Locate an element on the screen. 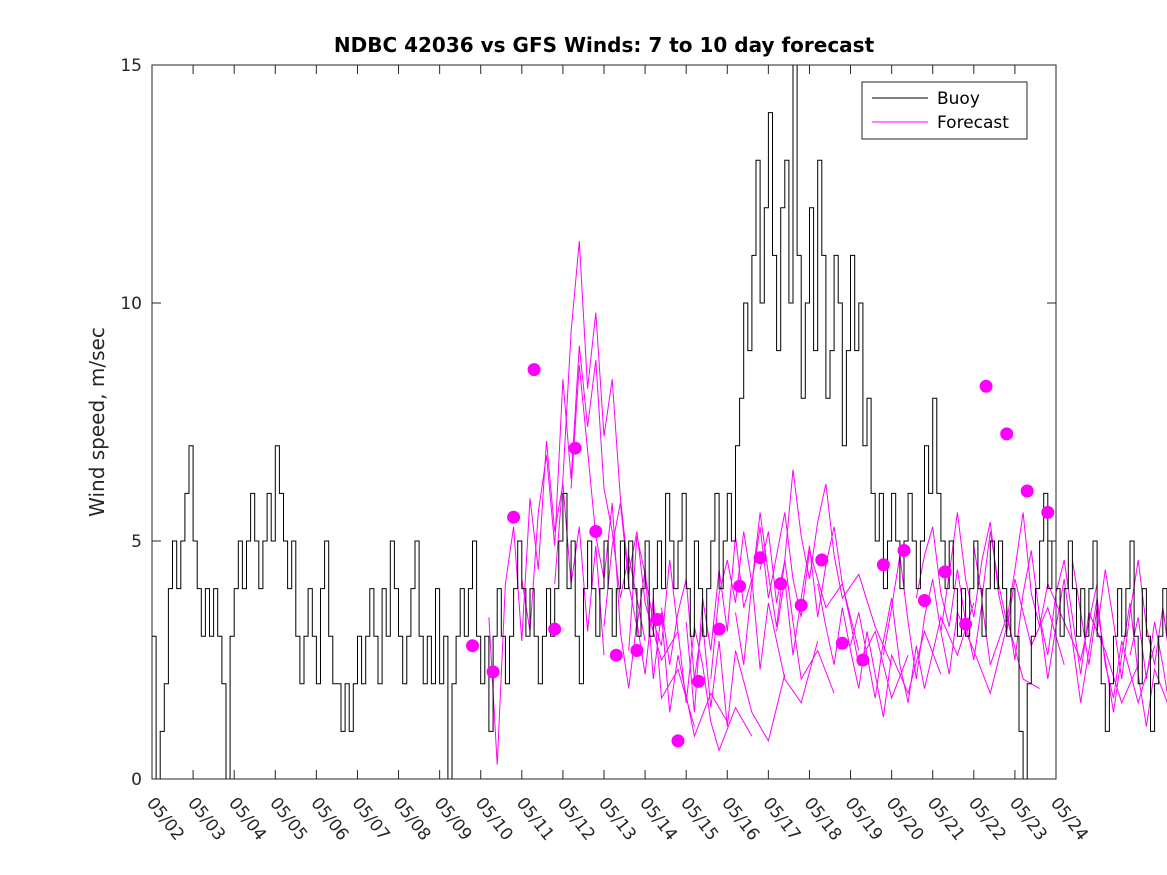 This screenshot has width=1167, height=875. x-tick-label-1: 05/03 is located at coordinates (206, 819).